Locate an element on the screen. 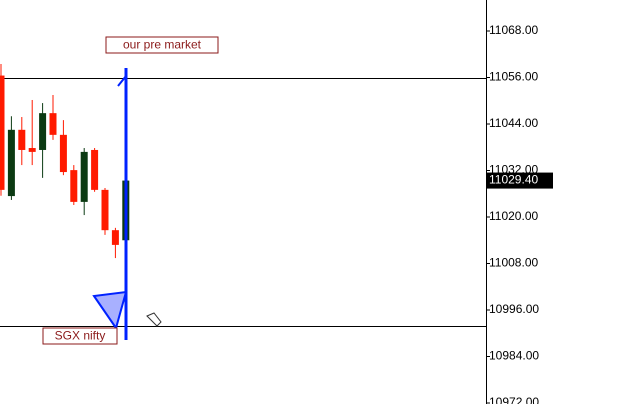 This screenshot has width=624, height=404. annotation: SGX nifty is located at coordinates (80, 336).